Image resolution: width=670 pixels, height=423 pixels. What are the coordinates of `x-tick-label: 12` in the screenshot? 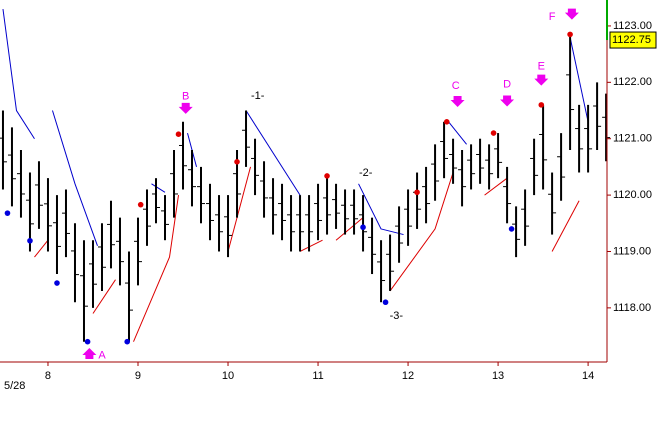 It's located at (408, 376).